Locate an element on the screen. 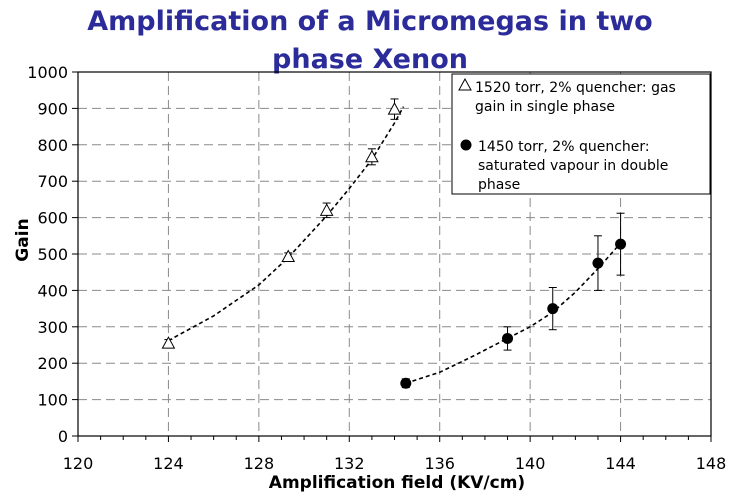  legend-series2-line2: saturated vapour in double is located at coordinates (573, 166).